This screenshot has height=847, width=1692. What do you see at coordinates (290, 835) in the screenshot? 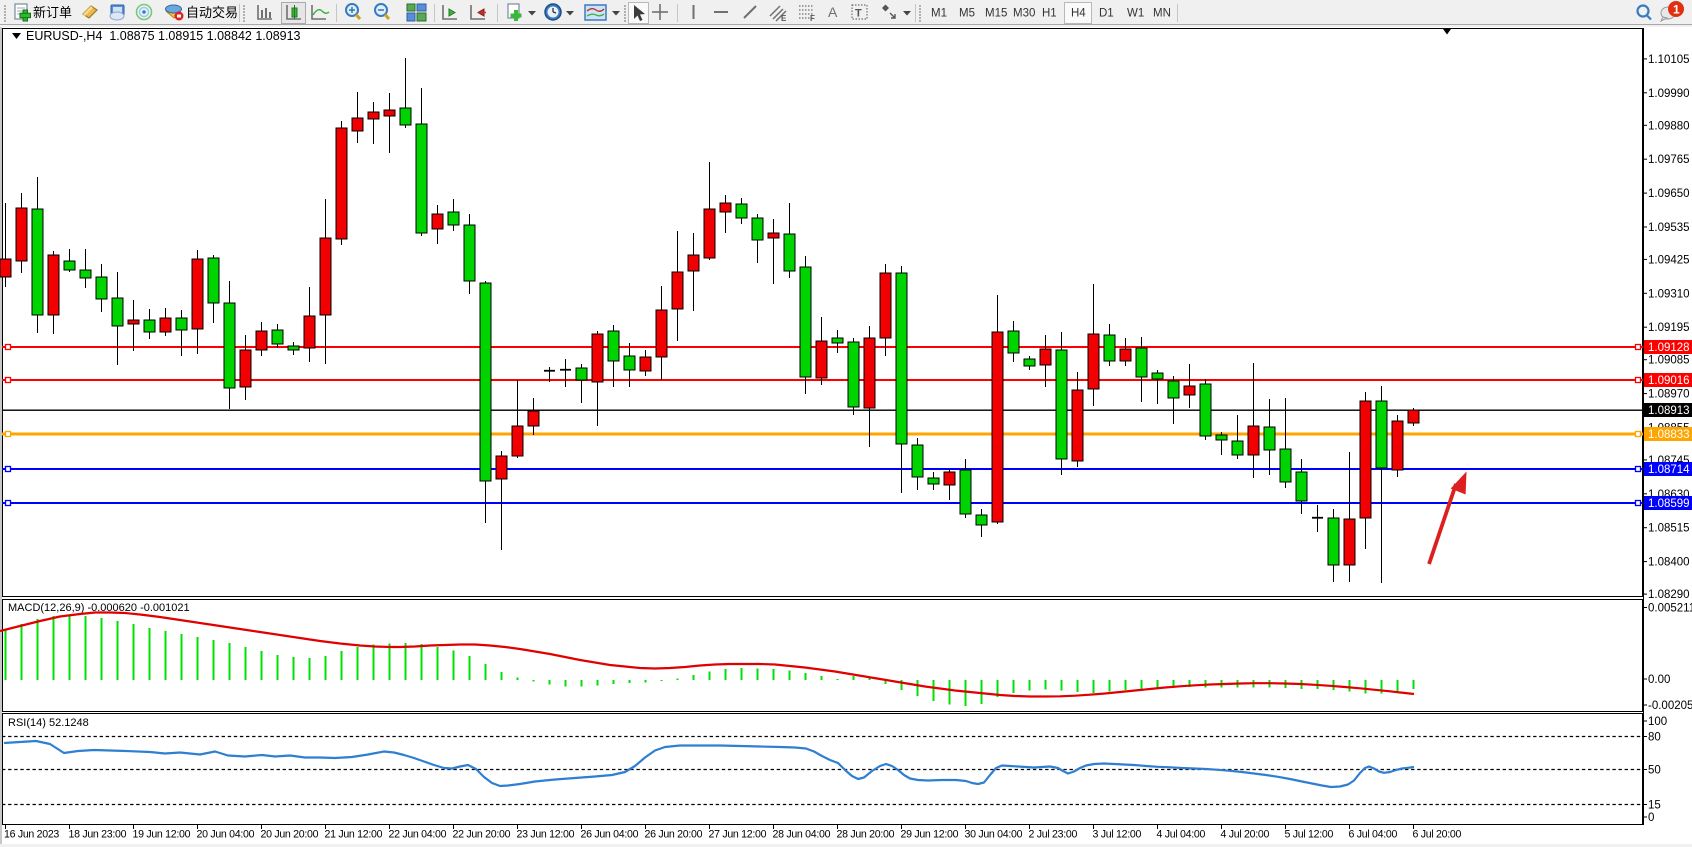
I see `svg-text: 20 Jun 20:00` at bounding box center [290, 835].